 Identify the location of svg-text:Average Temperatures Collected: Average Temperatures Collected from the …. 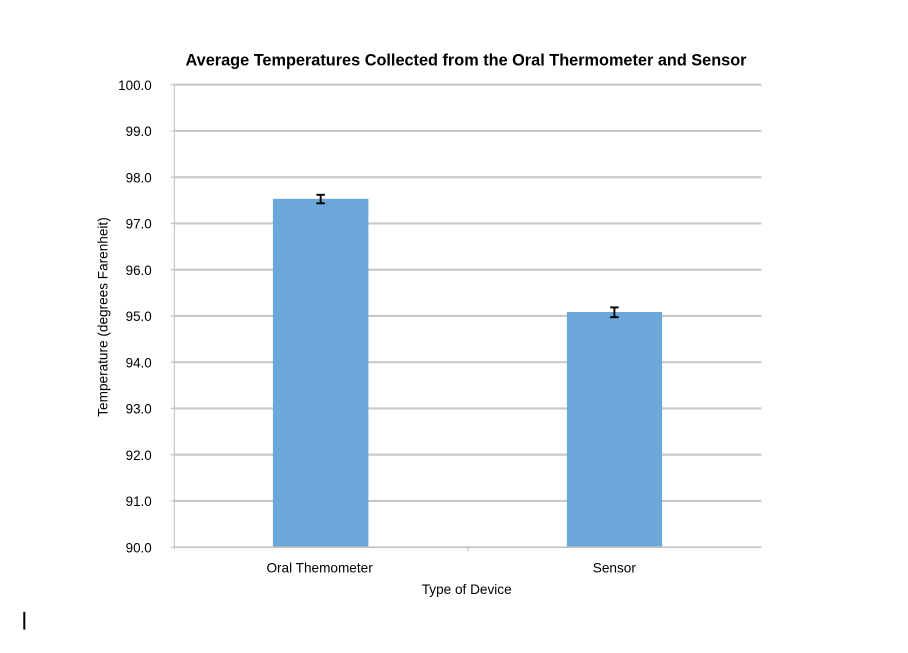
(467, 60).